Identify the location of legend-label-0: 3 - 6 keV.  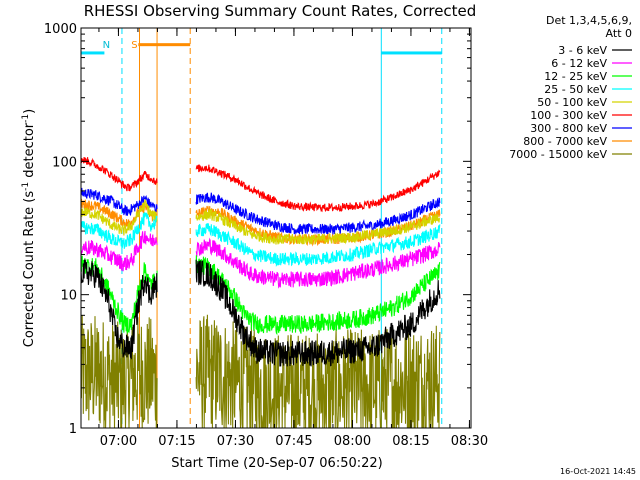
(582, 50).